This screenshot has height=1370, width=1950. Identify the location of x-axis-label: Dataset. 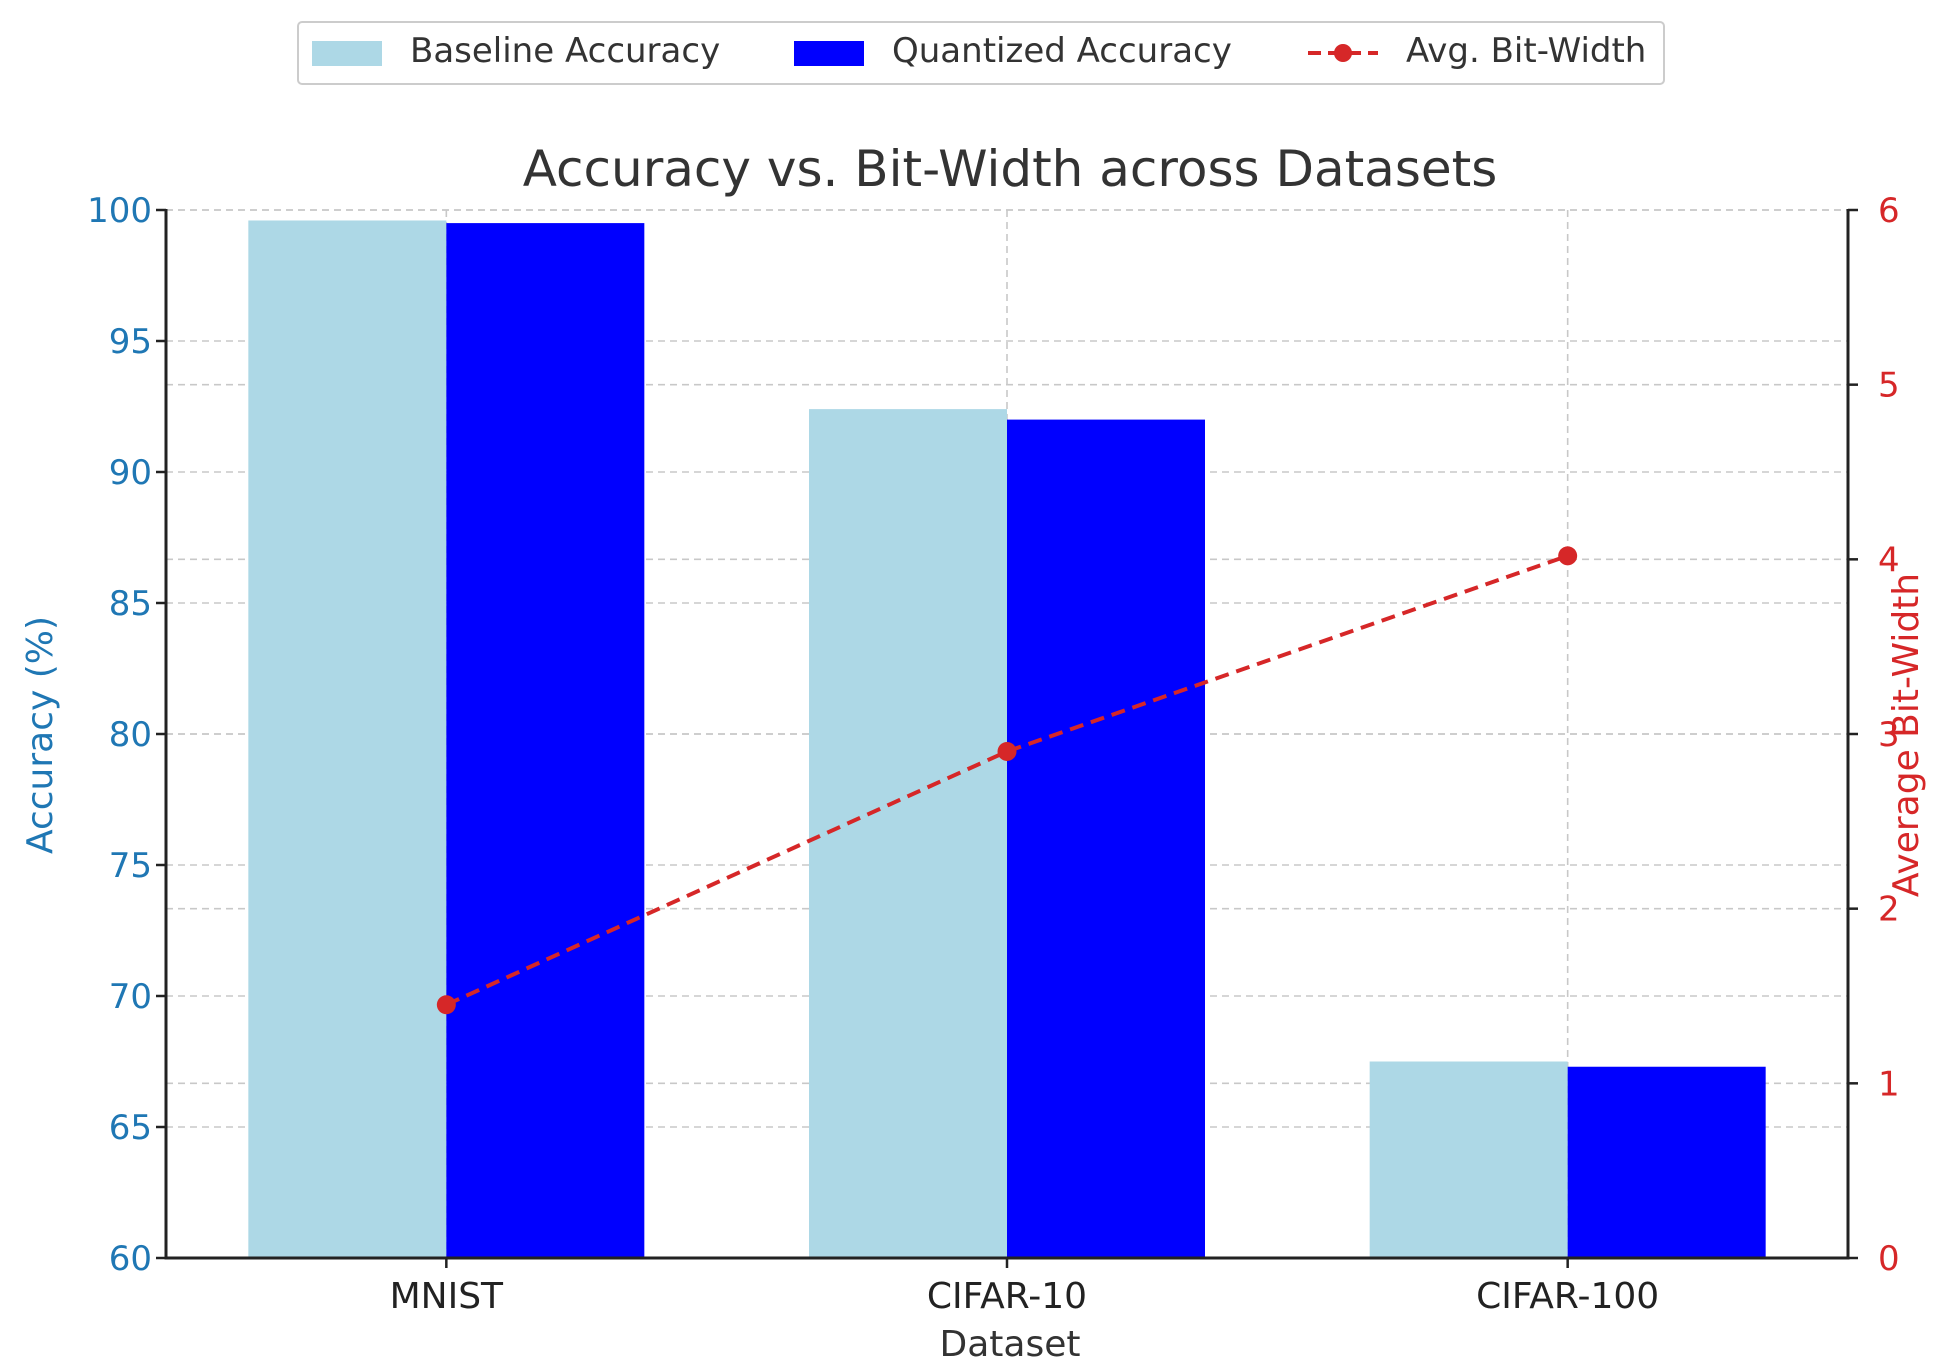
(1010, 1344).